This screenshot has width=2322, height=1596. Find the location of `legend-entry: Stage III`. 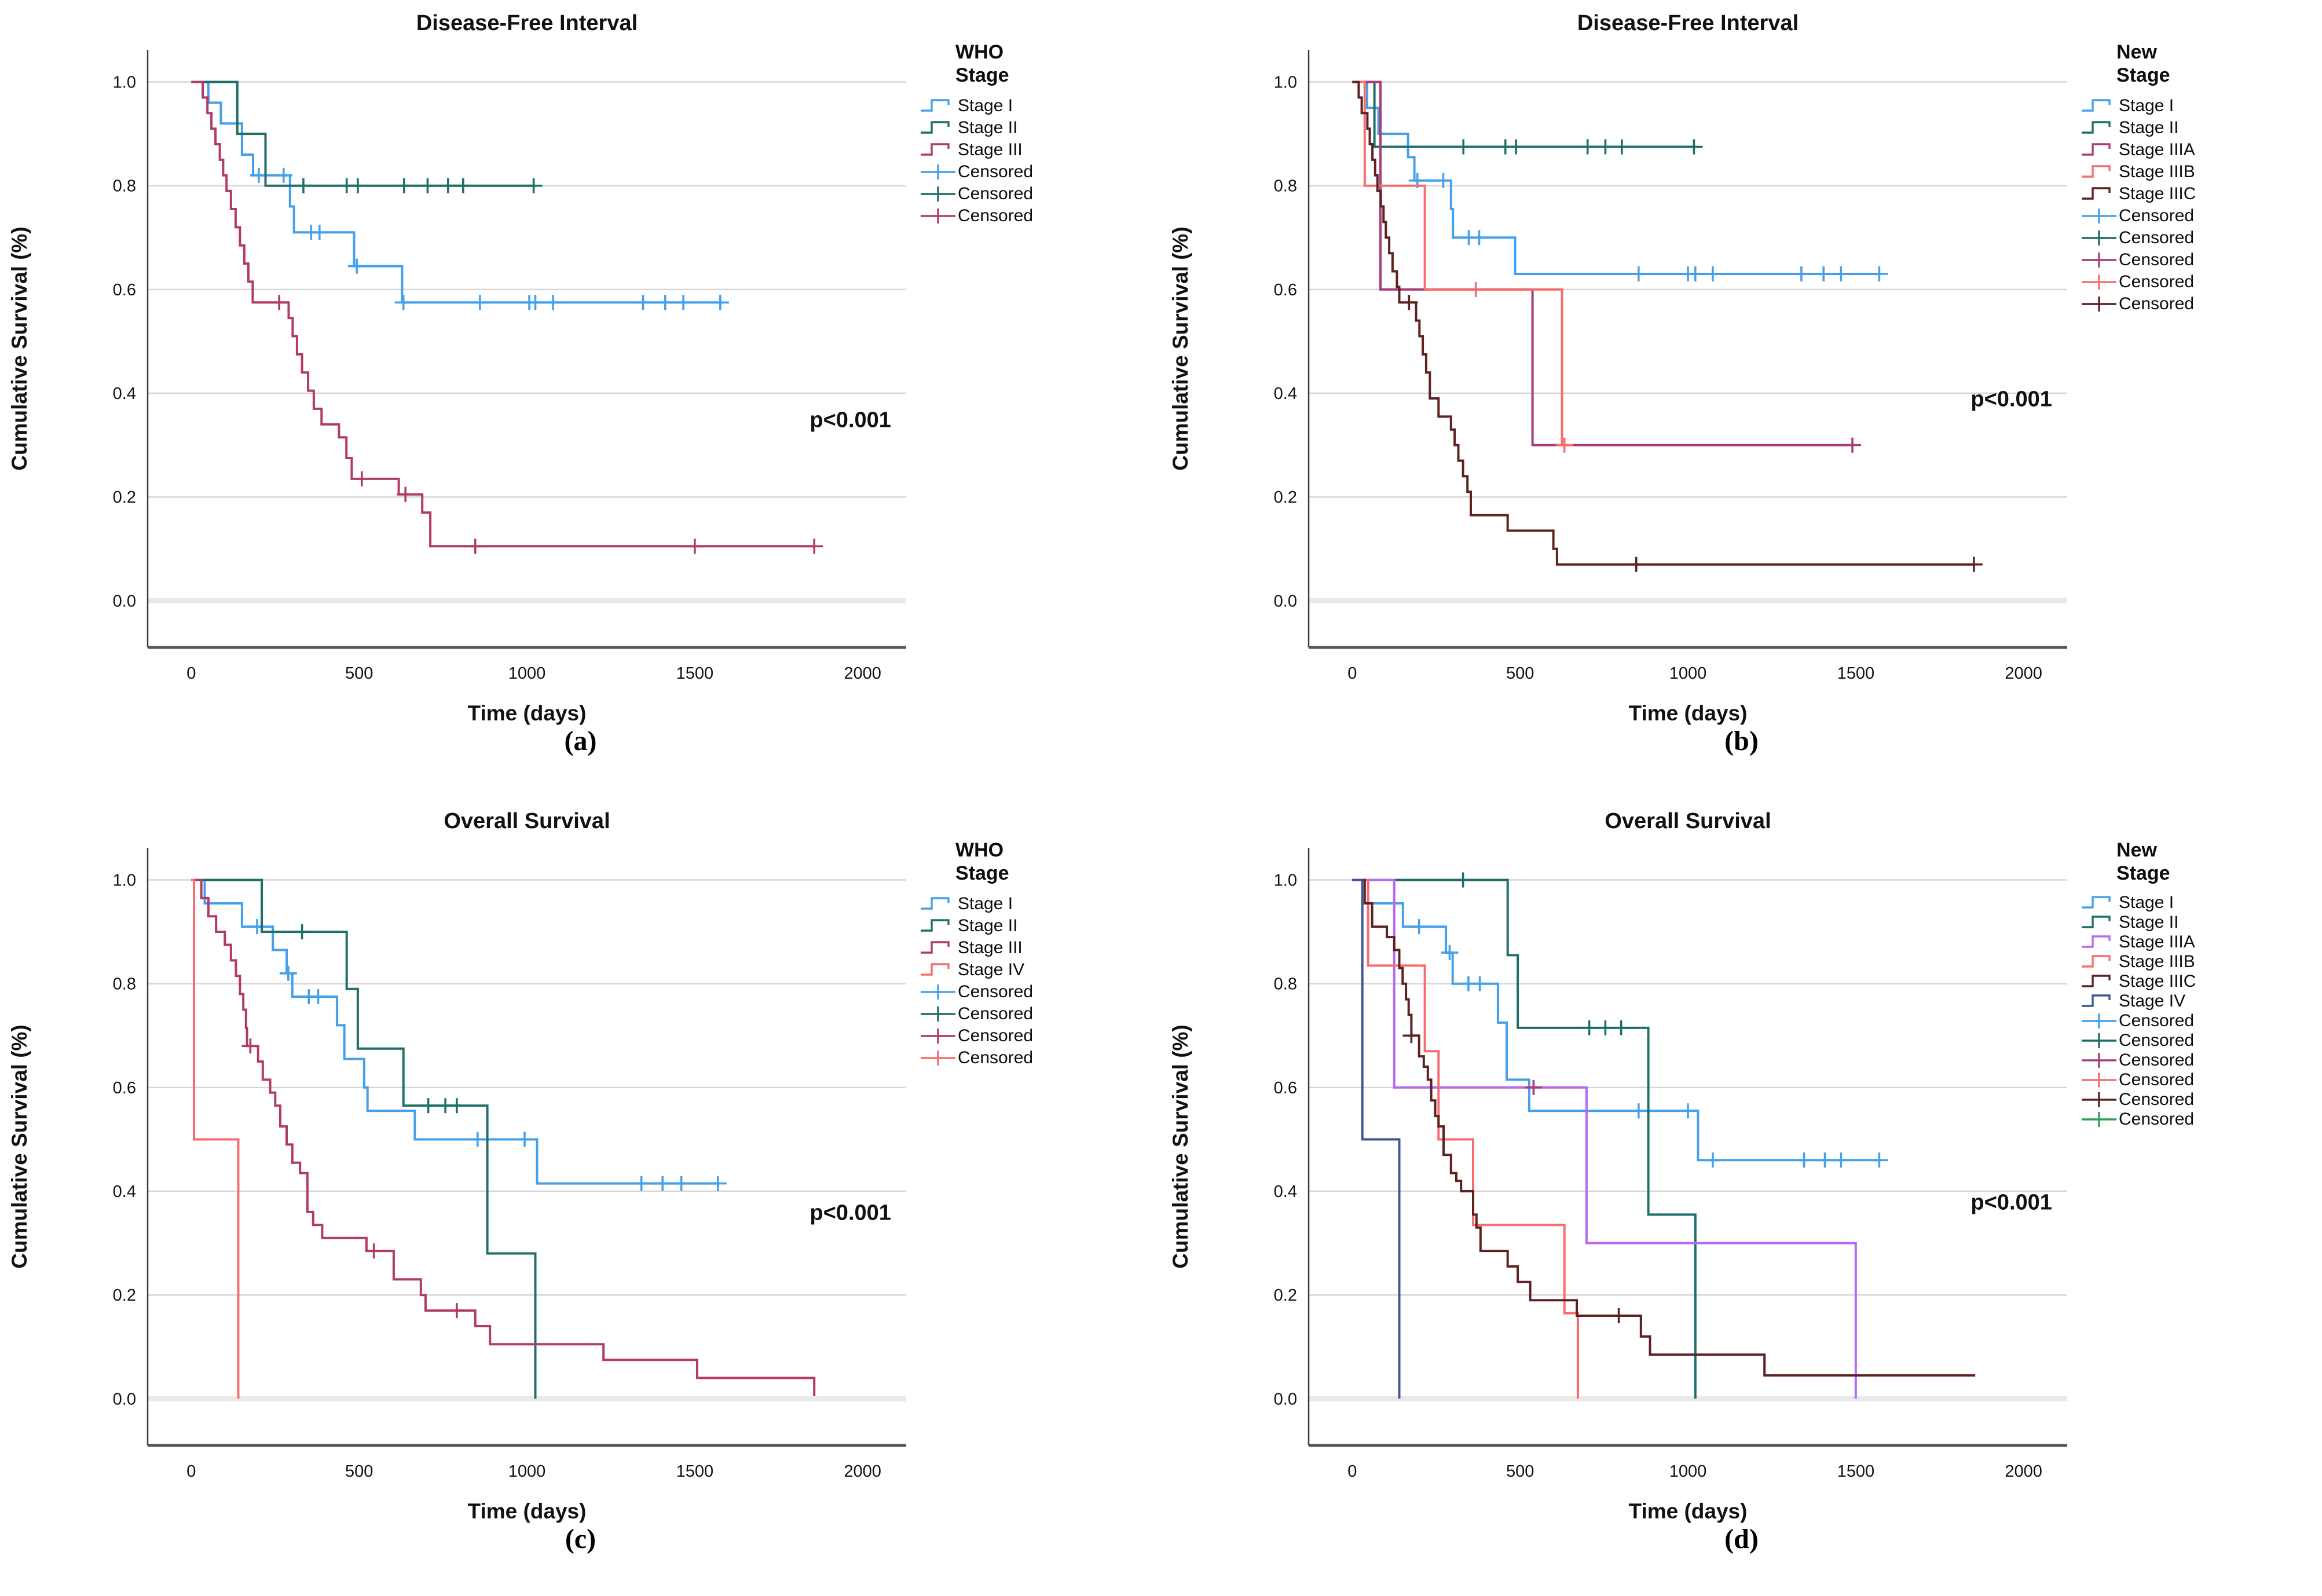

legend-entry: Stage III is located at coordinates (1039, 150).